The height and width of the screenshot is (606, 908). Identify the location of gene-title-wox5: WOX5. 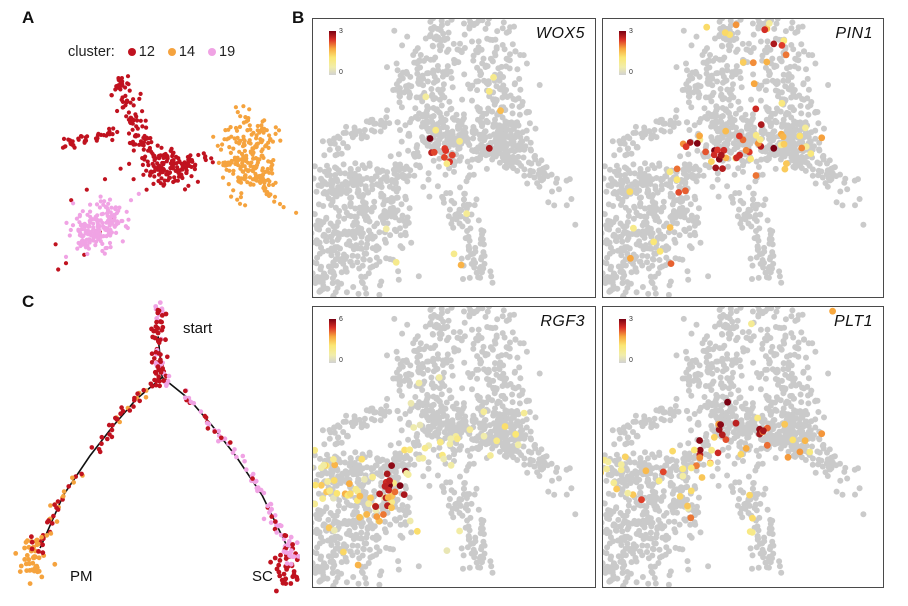
(560, 33).